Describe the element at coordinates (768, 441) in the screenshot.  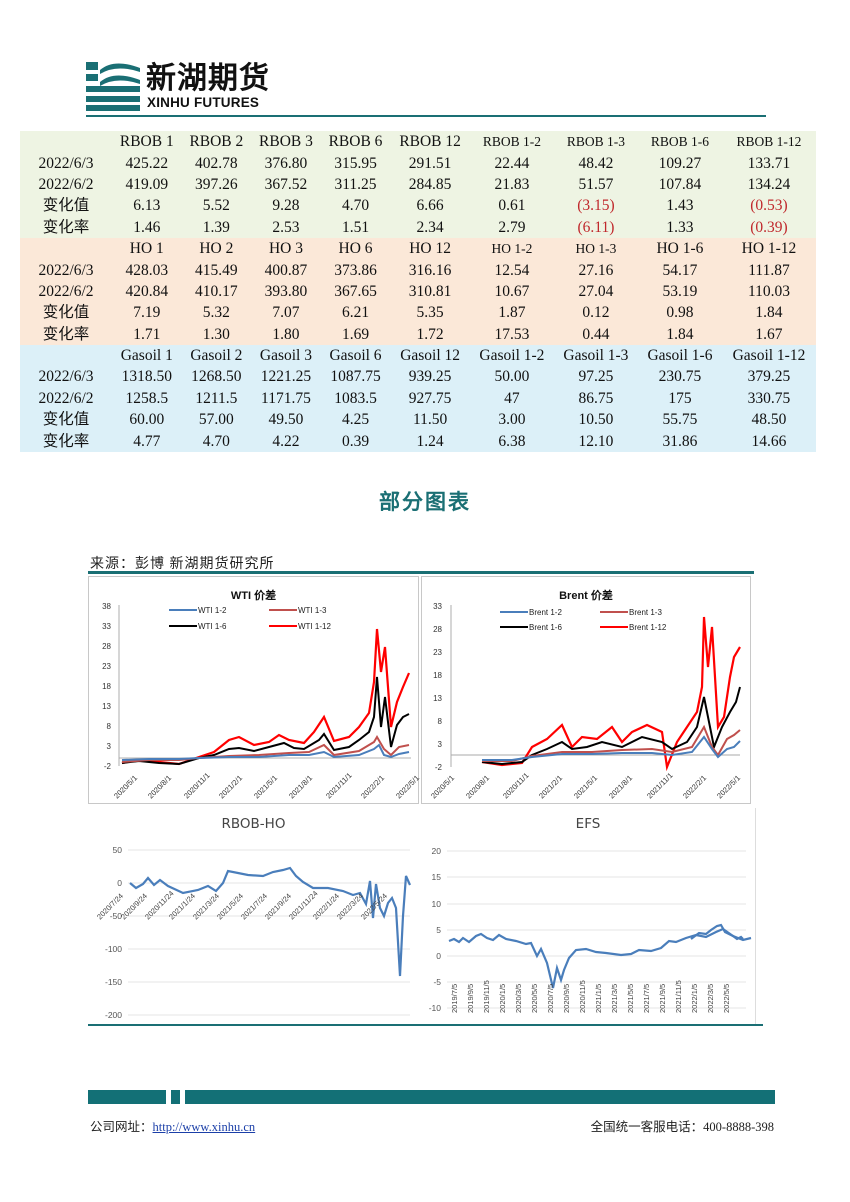
I see `table-cell: 14.66` at that location.